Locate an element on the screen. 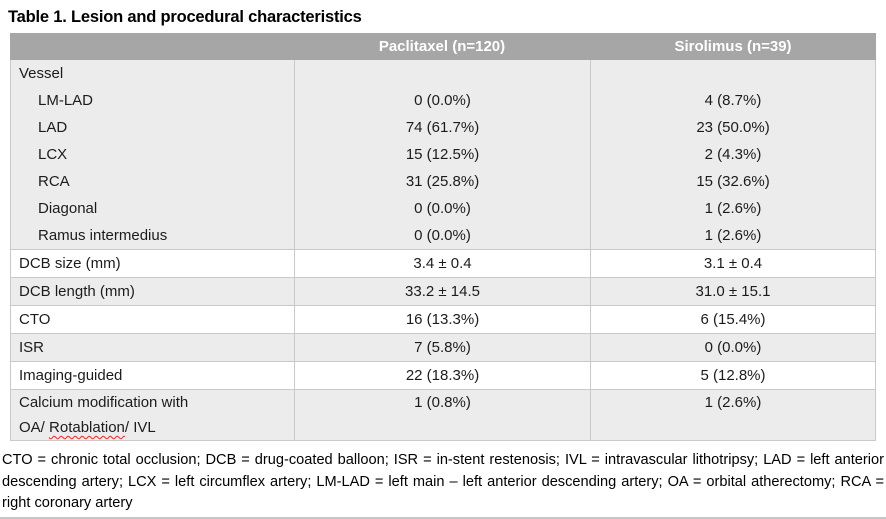 Image resolution: width=886 pixels, height=519 pixels. table-row-cto: CTO 16 (13.3%) 6 (15.4%) is located at coordinates (443, 320).